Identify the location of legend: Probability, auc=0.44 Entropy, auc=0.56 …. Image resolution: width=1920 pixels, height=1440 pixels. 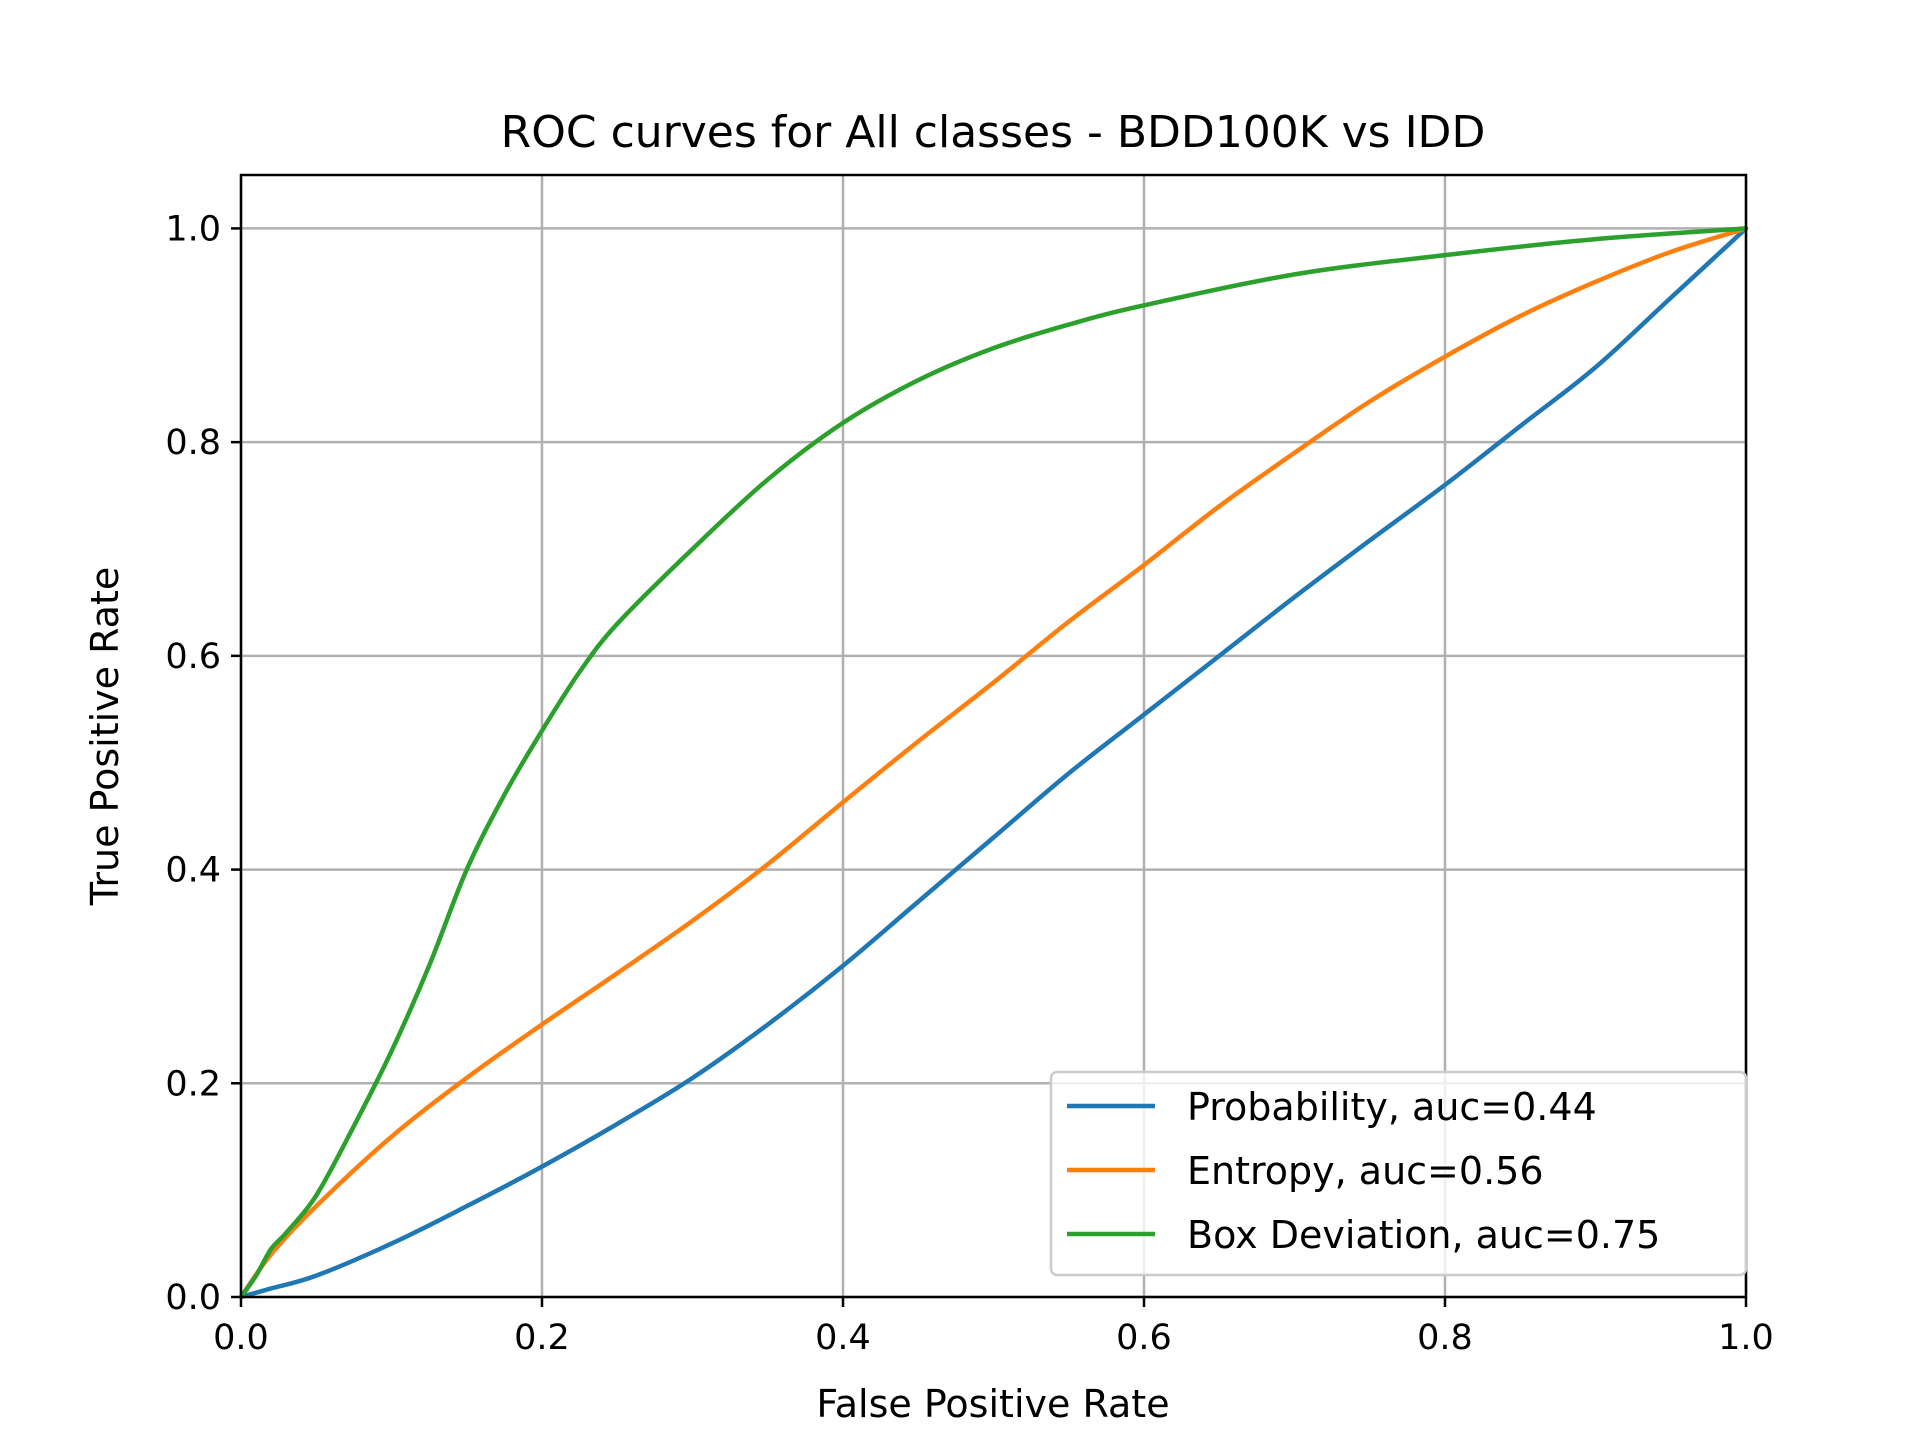
(1398, 1173).